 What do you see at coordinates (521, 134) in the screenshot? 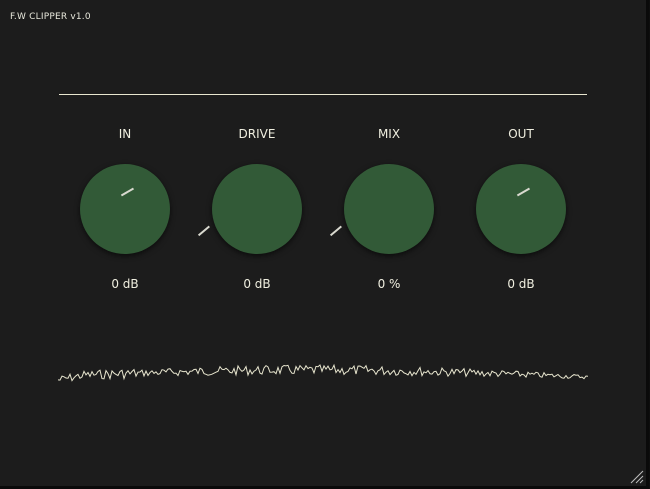
I see `knob-label-out: OUT` at bounding box center [521, 134].